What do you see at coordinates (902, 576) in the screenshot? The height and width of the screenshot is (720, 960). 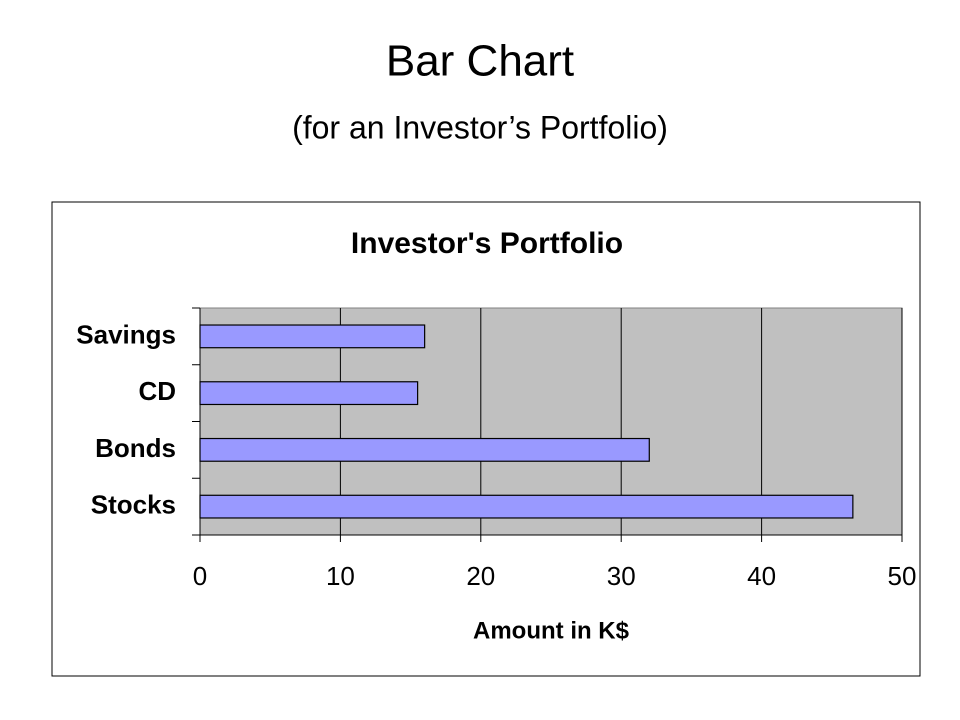 I see `x-tick-label: 50` at bounding box center [902, 576].